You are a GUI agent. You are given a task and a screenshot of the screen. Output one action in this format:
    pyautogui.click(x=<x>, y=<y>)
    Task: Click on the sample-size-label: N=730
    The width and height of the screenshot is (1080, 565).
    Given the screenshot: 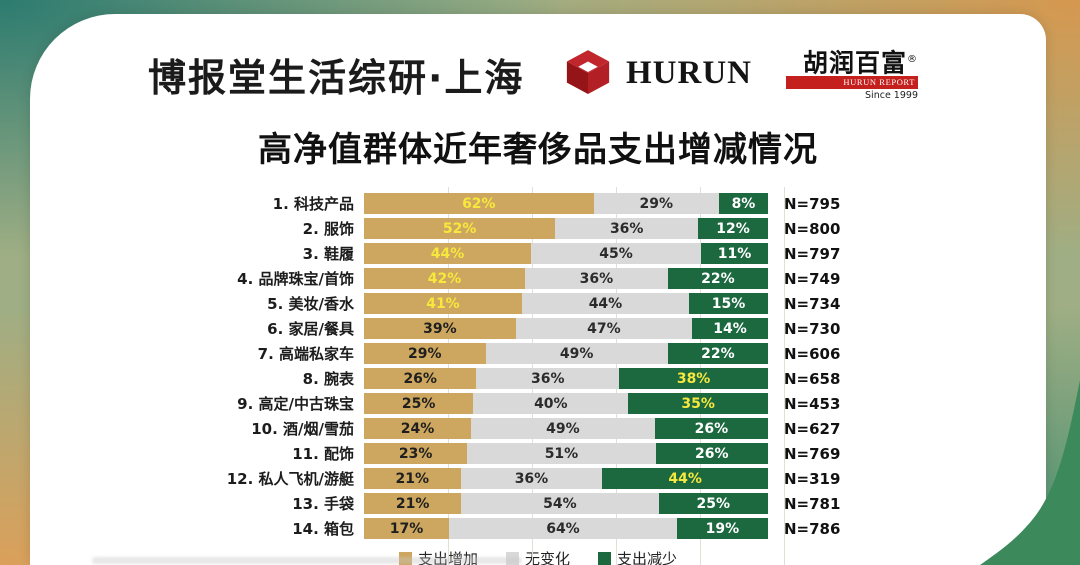 What is the action you would take?
    pyautogui.click(x=812, y=328)
    